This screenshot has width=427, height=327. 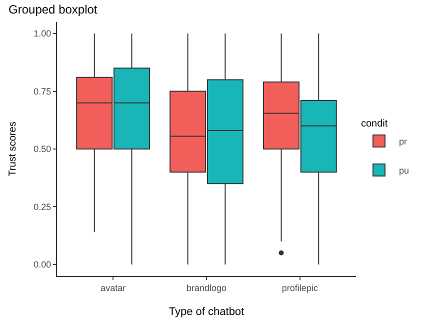 What do you see at coordinates (206, 312) in the screenshot?
I see `x-axis-title: Type of chatbot` at bounding box center [206, 312].